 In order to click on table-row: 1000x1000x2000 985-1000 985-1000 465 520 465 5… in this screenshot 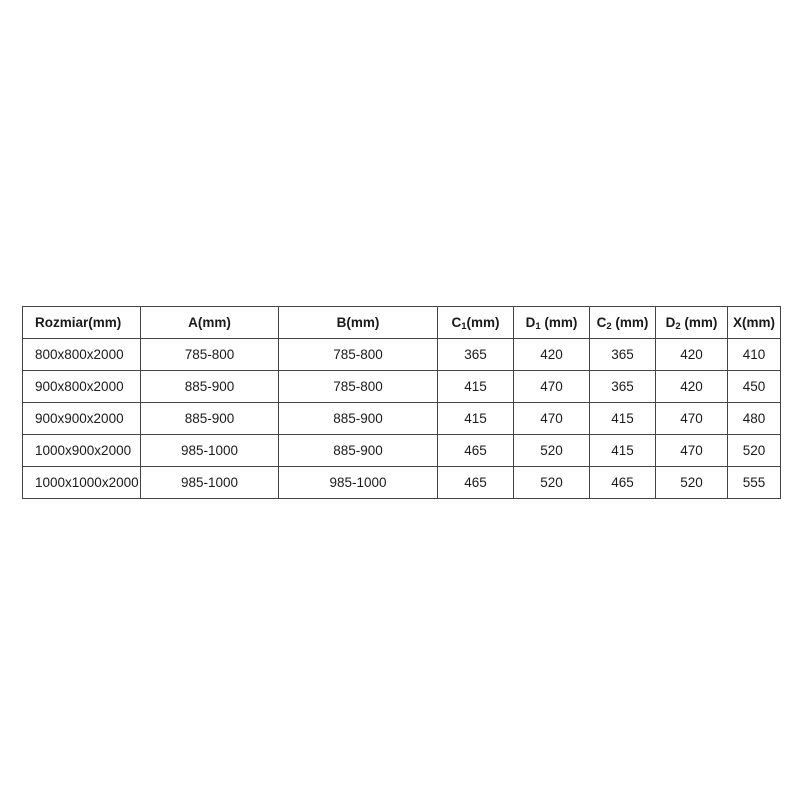, I will do `click(401, 482)`.